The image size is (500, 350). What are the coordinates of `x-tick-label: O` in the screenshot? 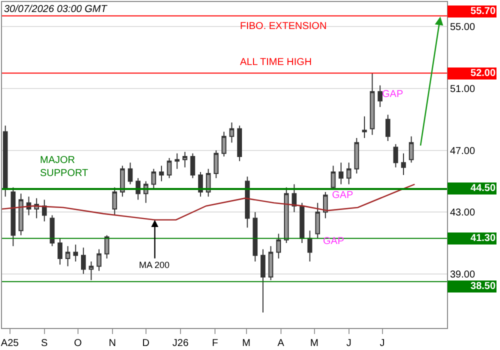 It's located at (78, 343).